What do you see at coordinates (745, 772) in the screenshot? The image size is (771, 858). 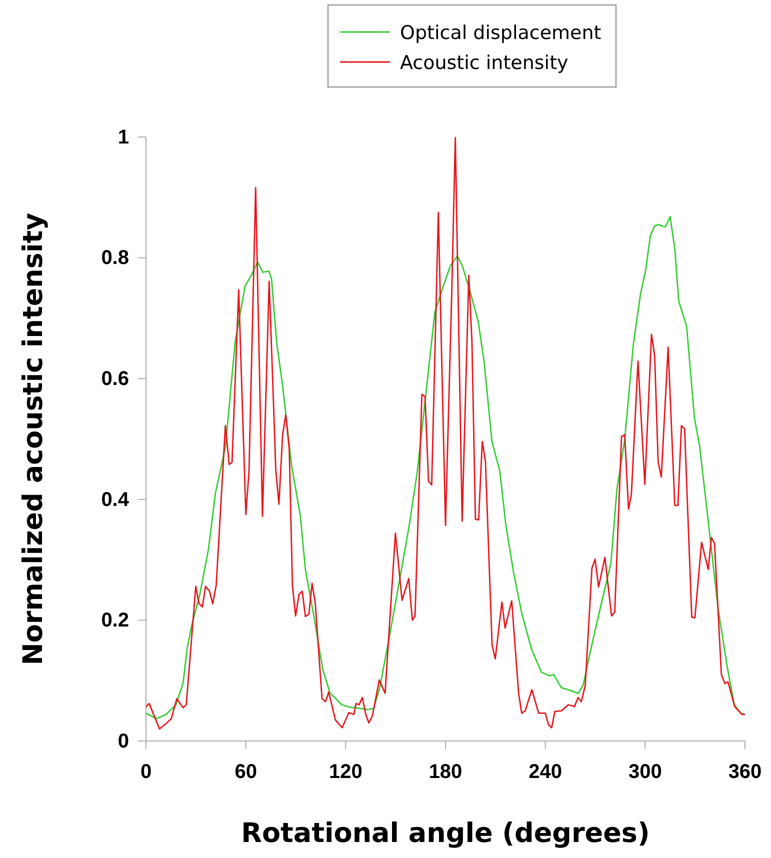 I see `x-tick-label: 360` at bounding box center [745, 772].